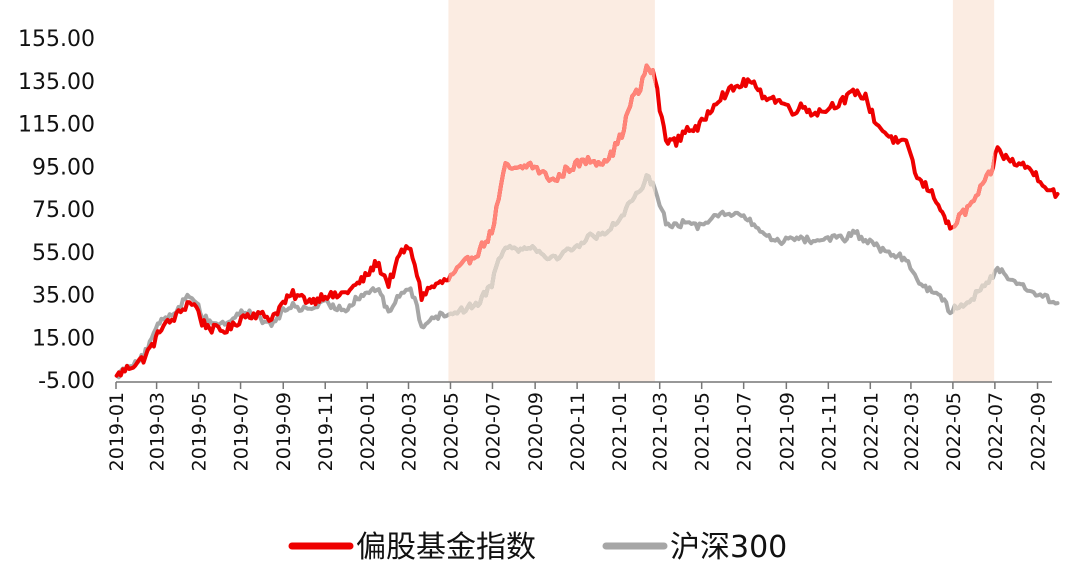  I want to click on x-tick-label: 2019-03, so click(158, 431).